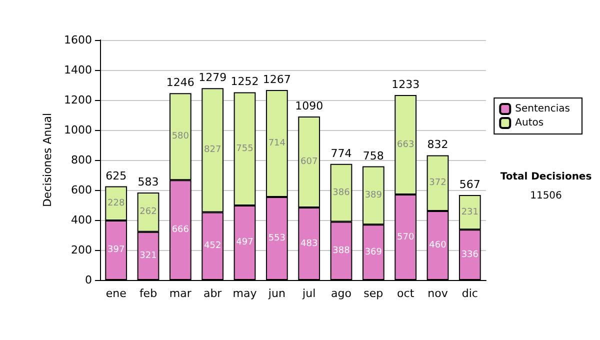  I want to click on data-label: 228, so click(116, 203).